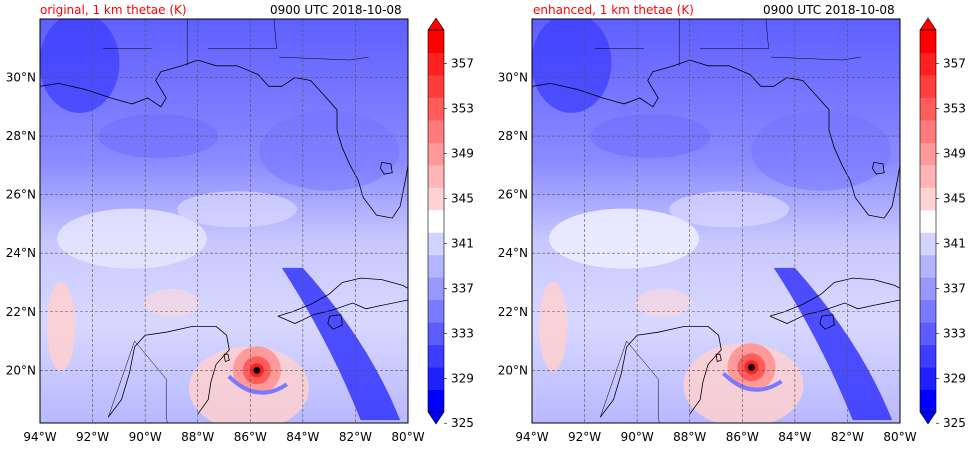  Describe the element at coordinates (584, 437) in the screenshot. I see `lon-tick-label: 92°W` at that location.